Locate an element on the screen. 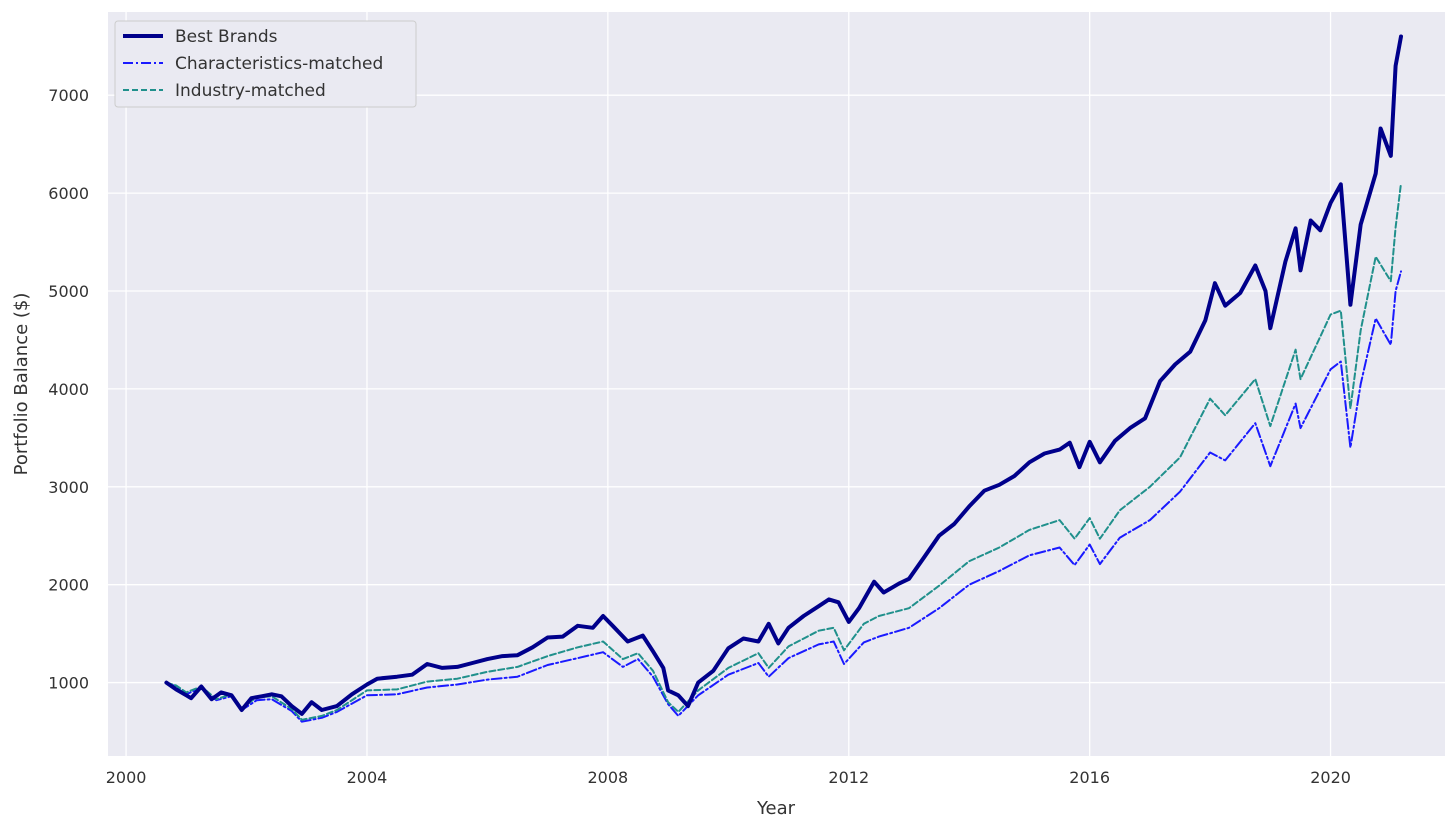  x-tick-label: 2004 is located at coordinates (367, 777).